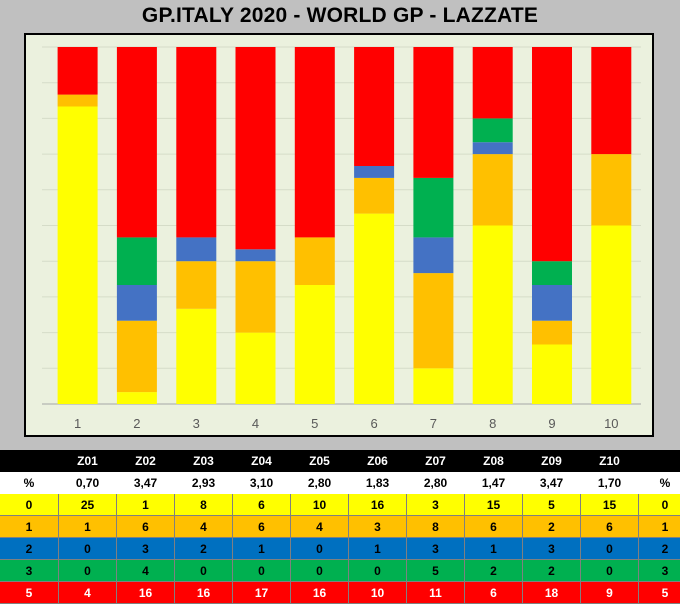 This screenshot has height=604, width=680. I want to click on row-label-right: 0, so click(659, 505).